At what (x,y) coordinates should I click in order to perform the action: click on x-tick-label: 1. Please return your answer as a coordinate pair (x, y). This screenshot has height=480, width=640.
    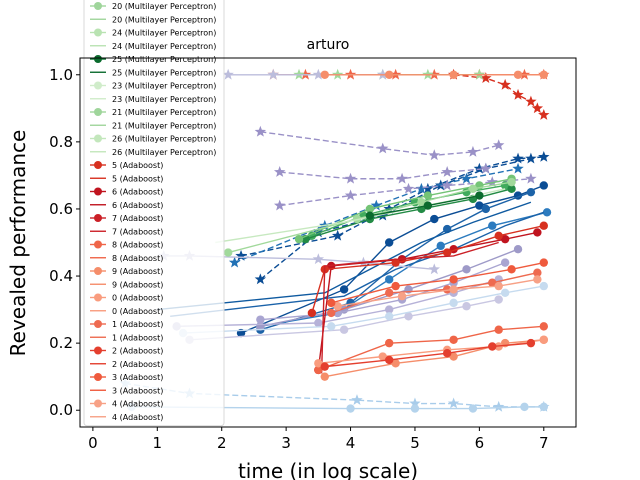
    Looking at the image, I should click on (158, 443).